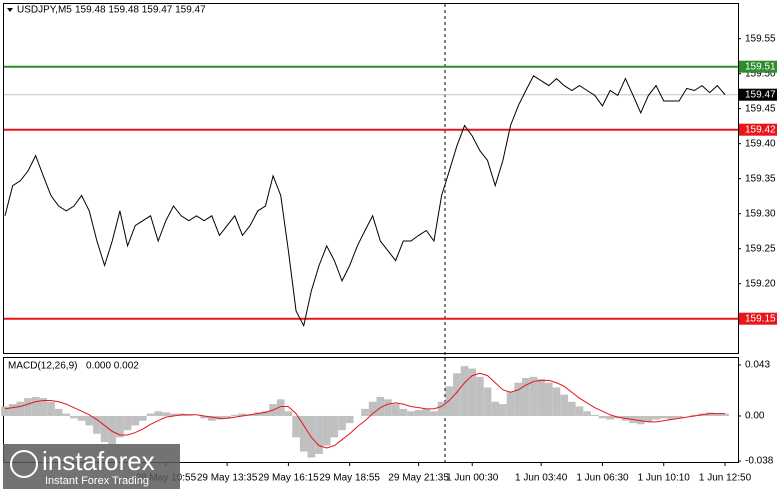 The width and height of the screenshot is (781, 489). I want to click on macd-title: MACD(12,26,9), so click(42, 366).